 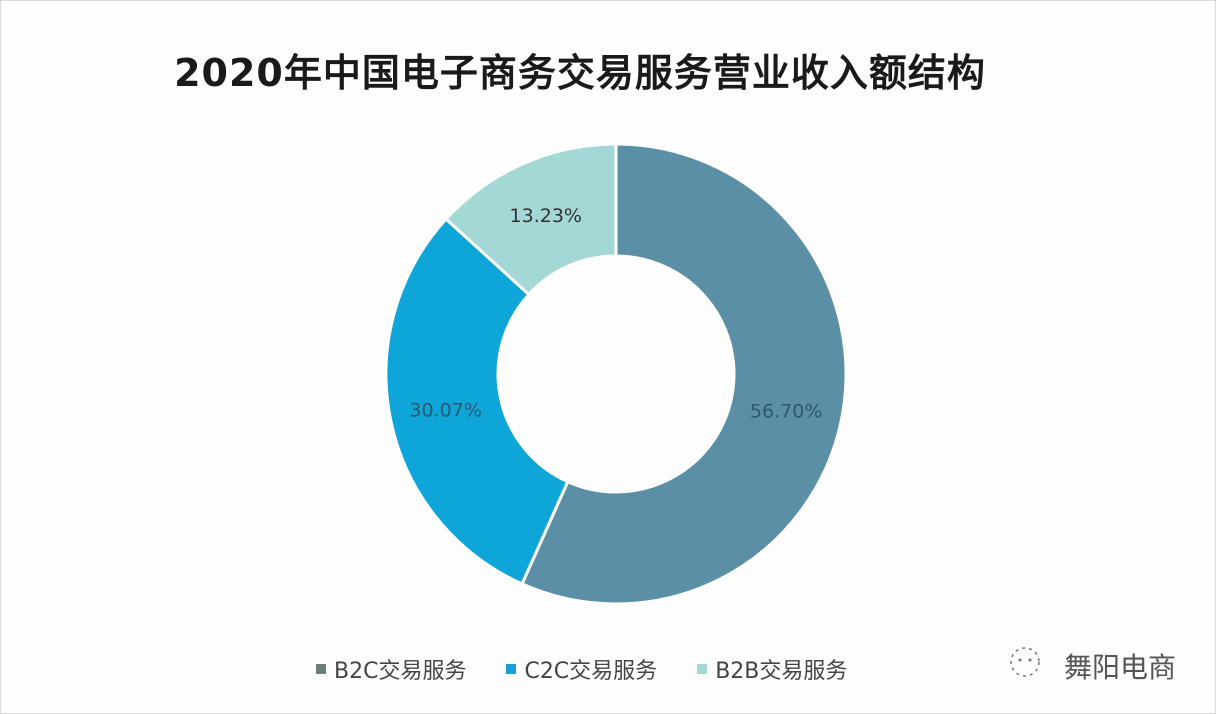 I want to click on slice-label: 30.07%, so click(x=445, y=410).